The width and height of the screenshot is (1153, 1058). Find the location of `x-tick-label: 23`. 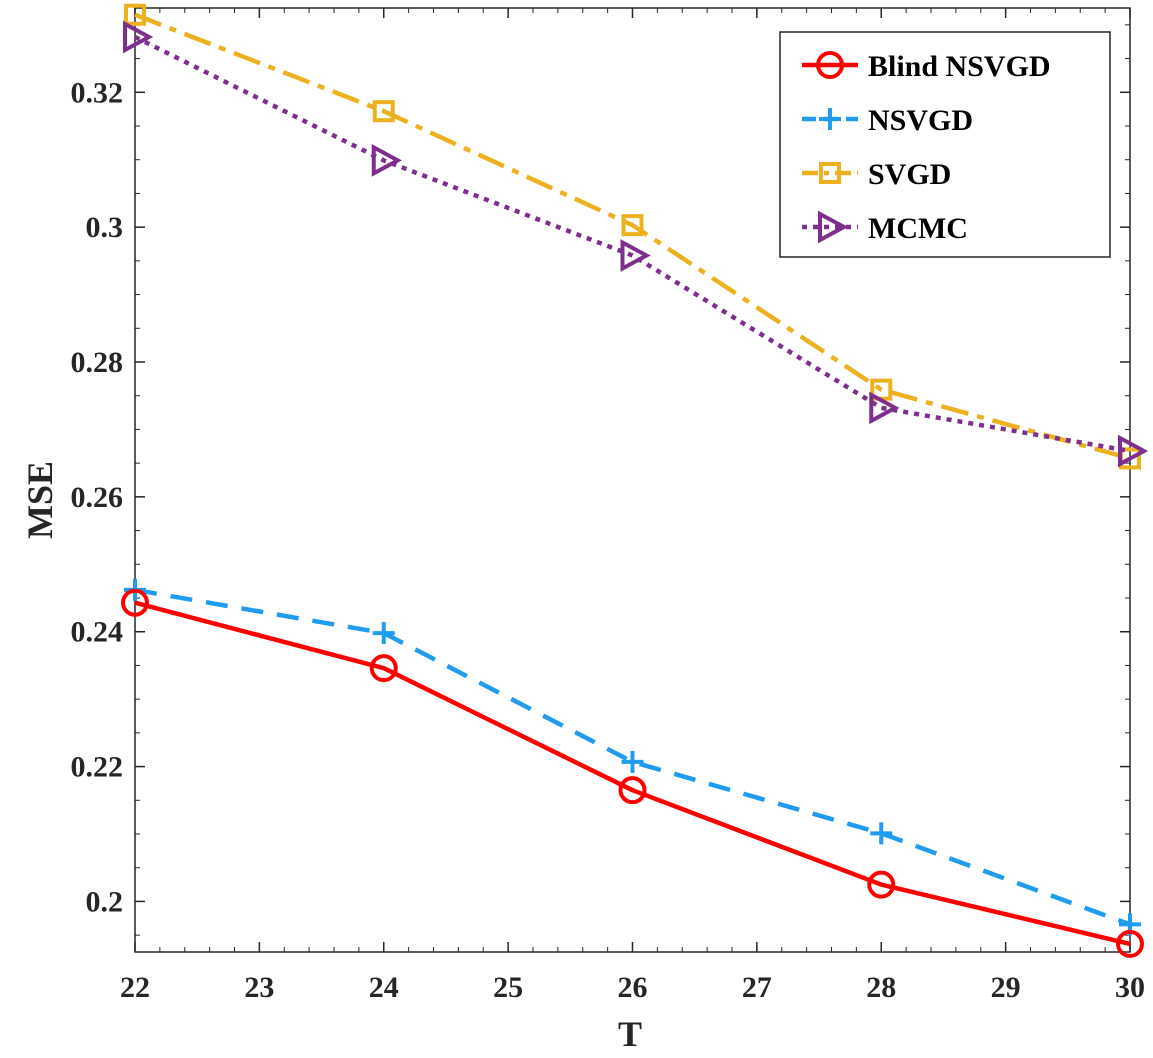

x-tick-label: 23 is located at coordinates (259, 987).